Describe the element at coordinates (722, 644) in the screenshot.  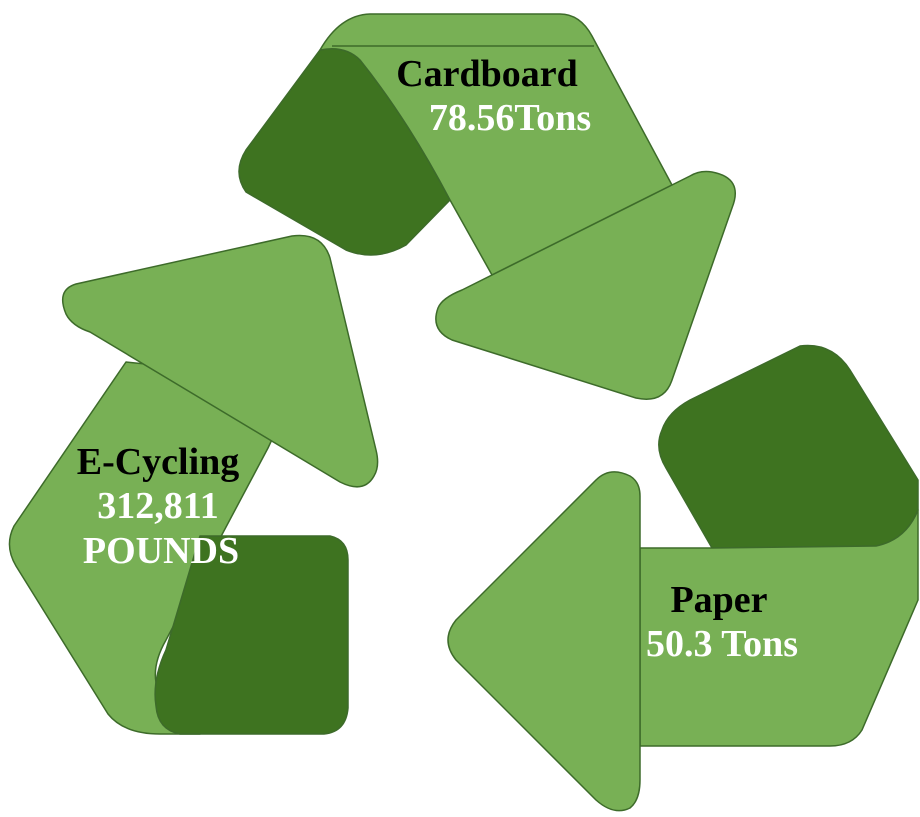
I see `paper-value: 50.3 Tons` at that location.